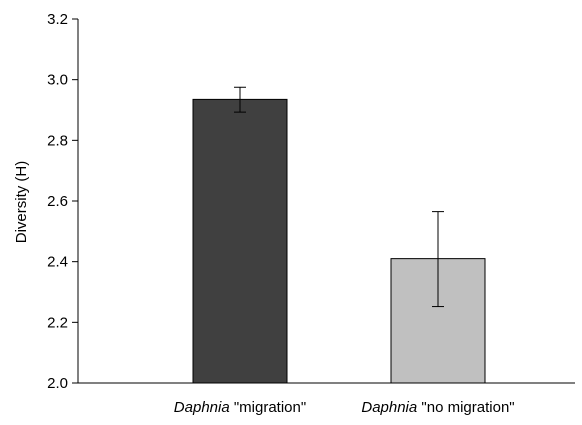  What do you see at coordinates (57, 322) in the screenshot?
I see `y-tick-label: 2.2` at bounding box center [57, 322].